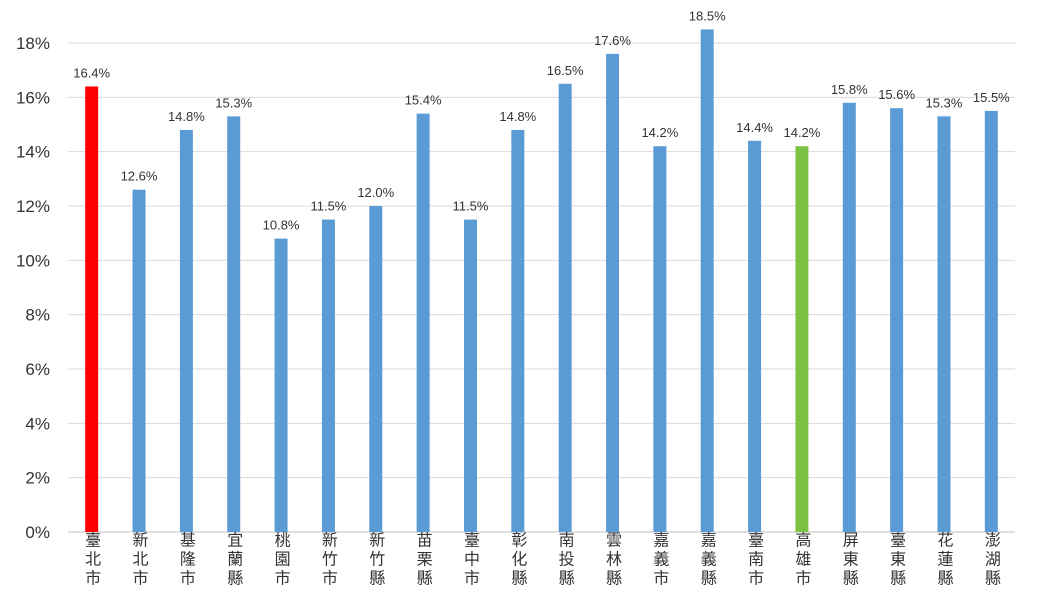 The height and width of the screenshot is (596, 1060). Describe the element at coordinates (754, 127) in the screenshot. I see `data-label: 14.4%` at that location.